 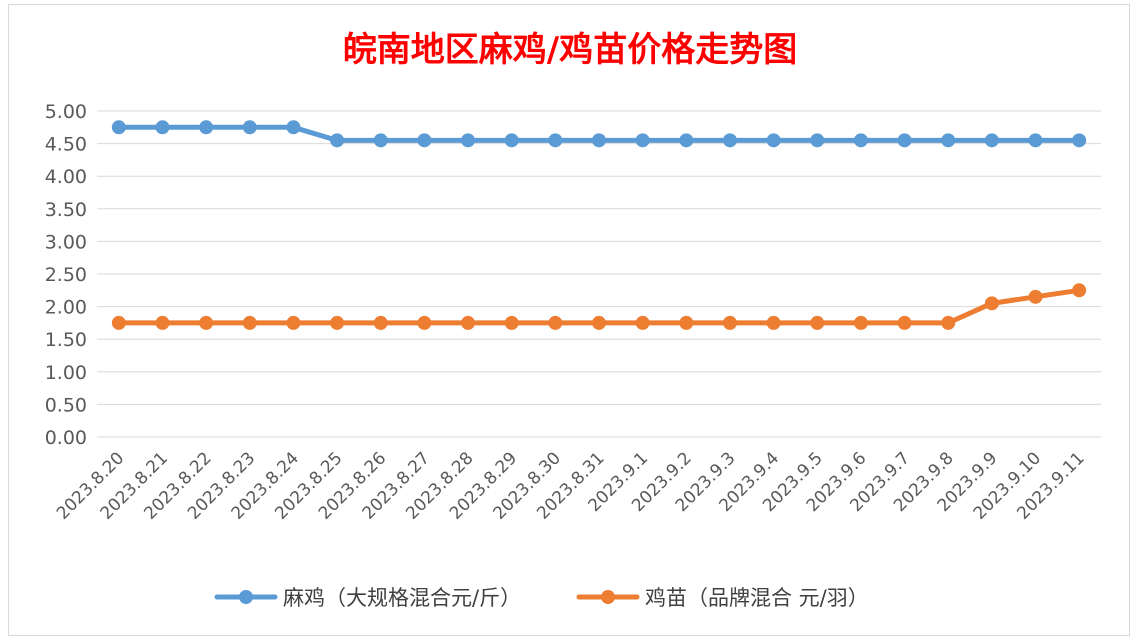 What do you see at coordinates (66, 177) in the screenshot?
I see `y-tick-label: 4.00` at bounding box center [66, 177].